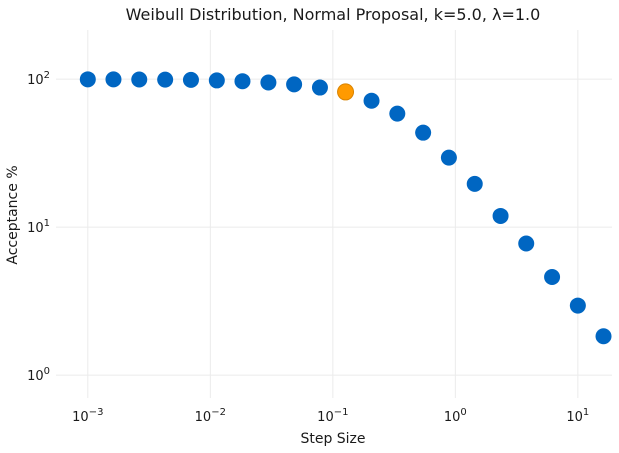  Describe the element at coordinates (38, 79) in the screenshot. I see `y-tick-label-2: 10²` at that location.